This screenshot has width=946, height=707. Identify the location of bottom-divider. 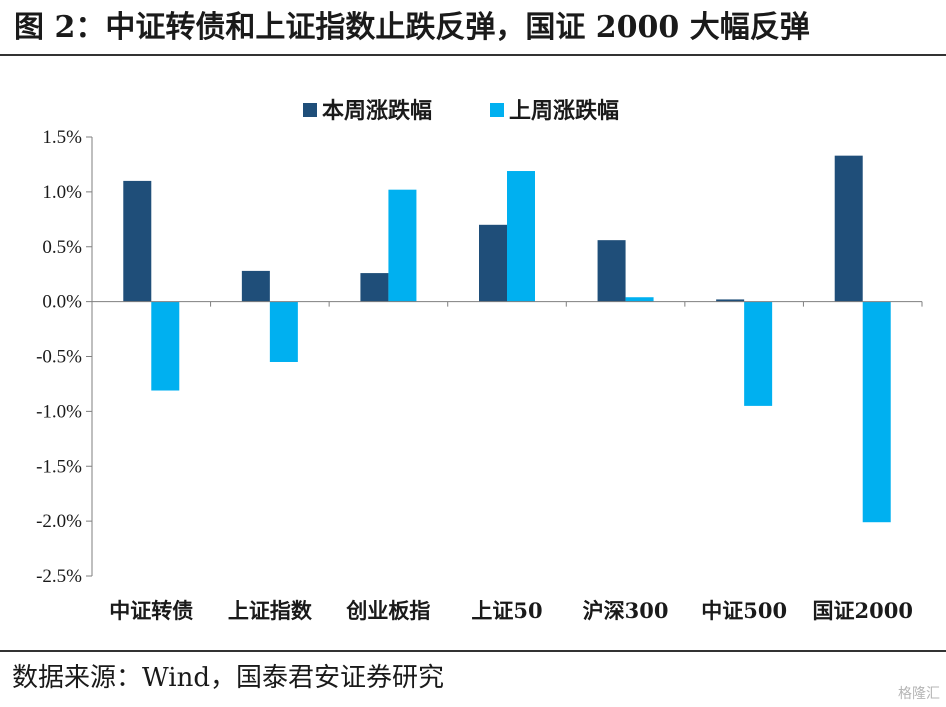
(473, 651).